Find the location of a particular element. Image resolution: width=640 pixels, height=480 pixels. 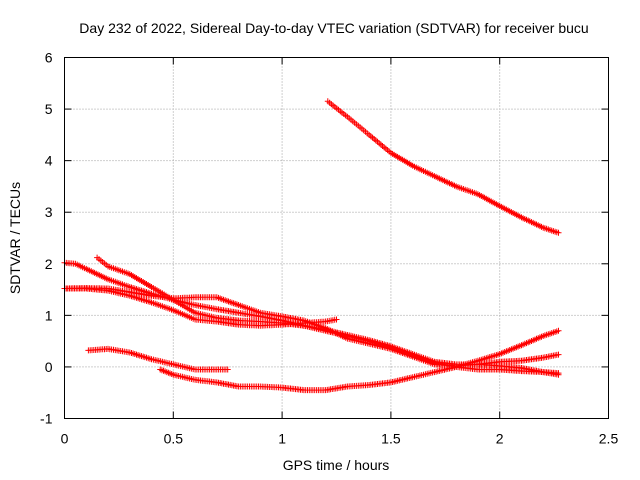

y-axis-label: SDTVAR / TECUs is located at coordinates (15, 238).